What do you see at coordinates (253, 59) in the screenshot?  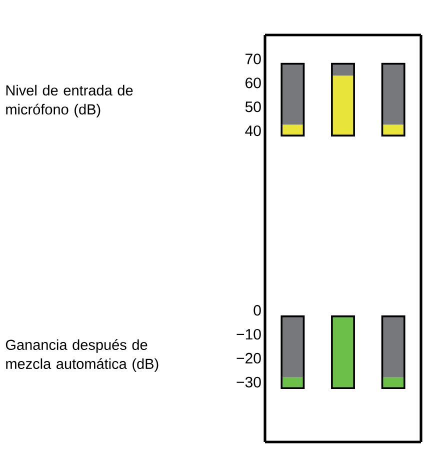 I see `y-tick-label: 70` at bounding box center [253, 59].